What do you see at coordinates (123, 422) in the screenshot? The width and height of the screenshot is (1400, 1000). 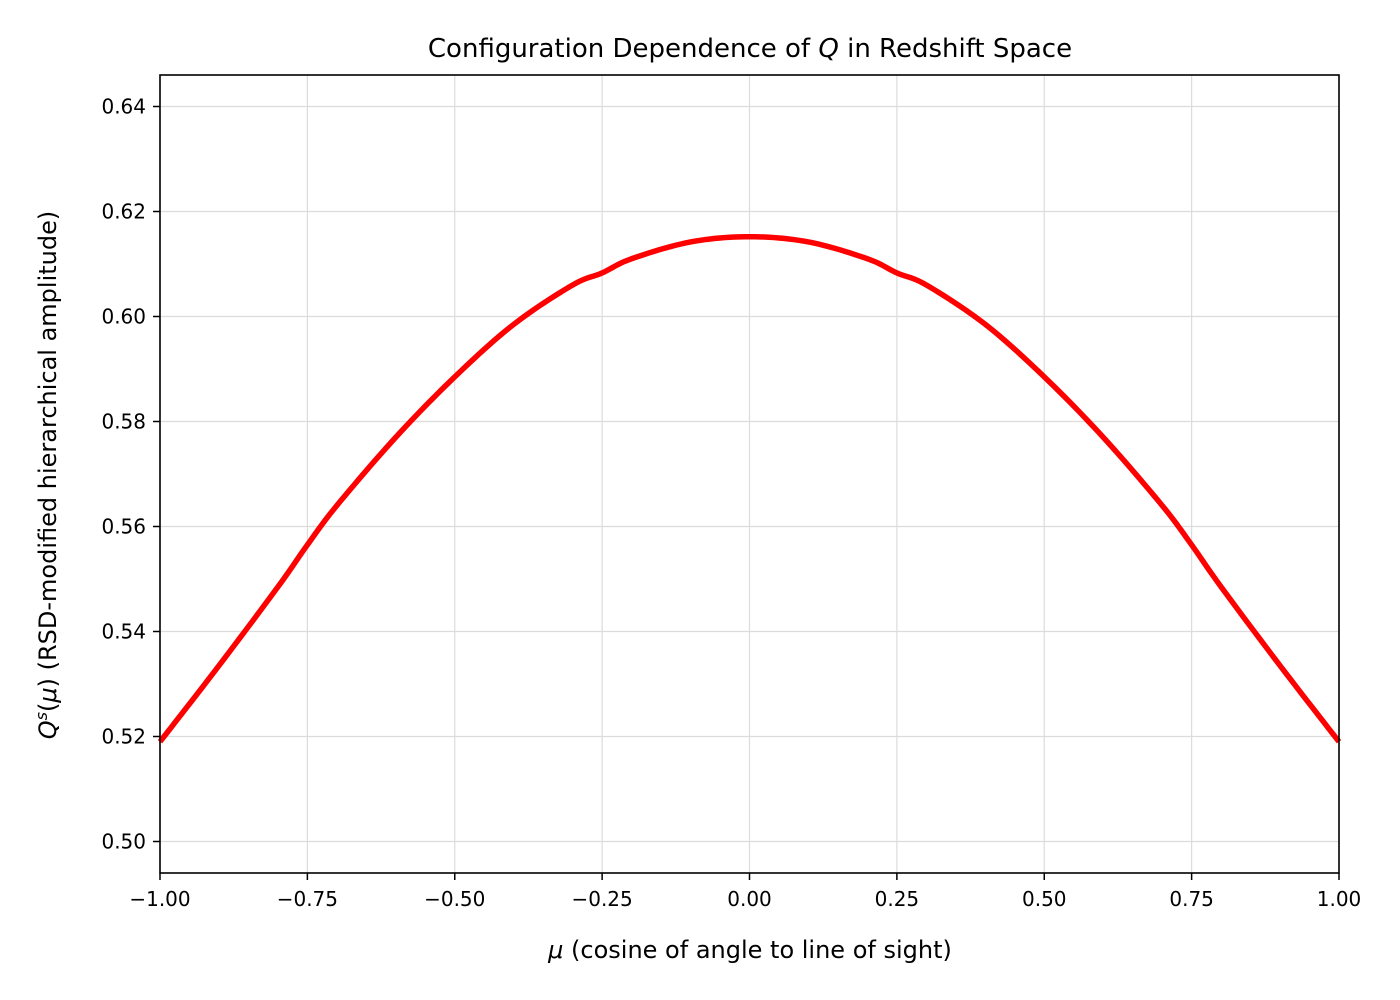 I see `y-tick-label: 0.58` at bounding box center [123, 422].